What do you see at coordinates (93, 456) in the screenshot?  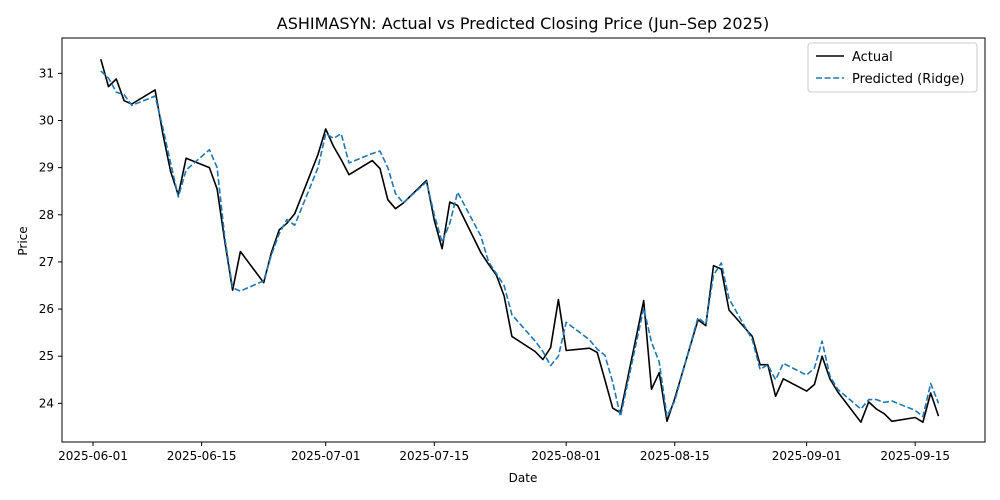 I see `x-tick-label: 2025-06-01` at bounding box center [93, 456].